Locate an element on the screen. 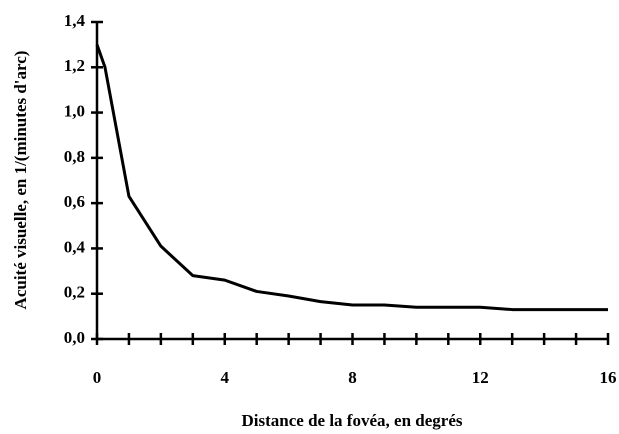 The height and width of the screenshot is (434, 619). y-tick-label: 1,4 is located at coordinates (75, 20).